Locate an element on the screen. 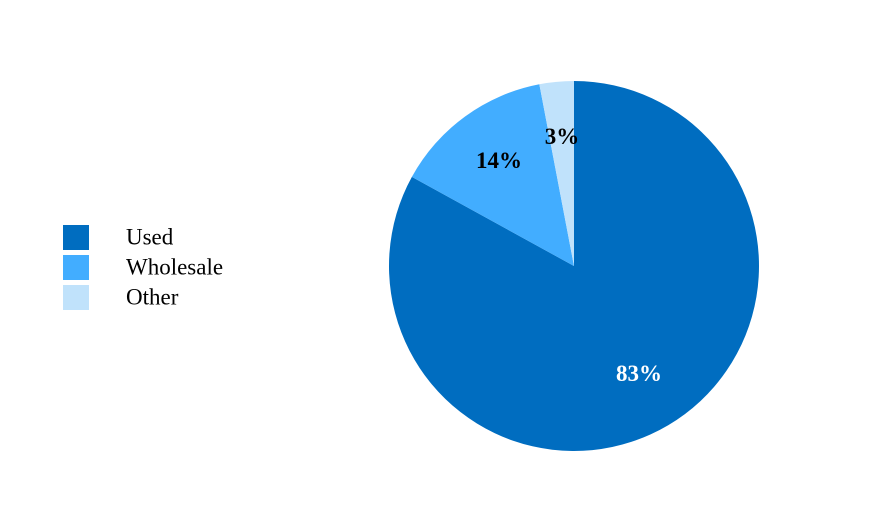  value-label: 3% is located at coordinates (562, 136).